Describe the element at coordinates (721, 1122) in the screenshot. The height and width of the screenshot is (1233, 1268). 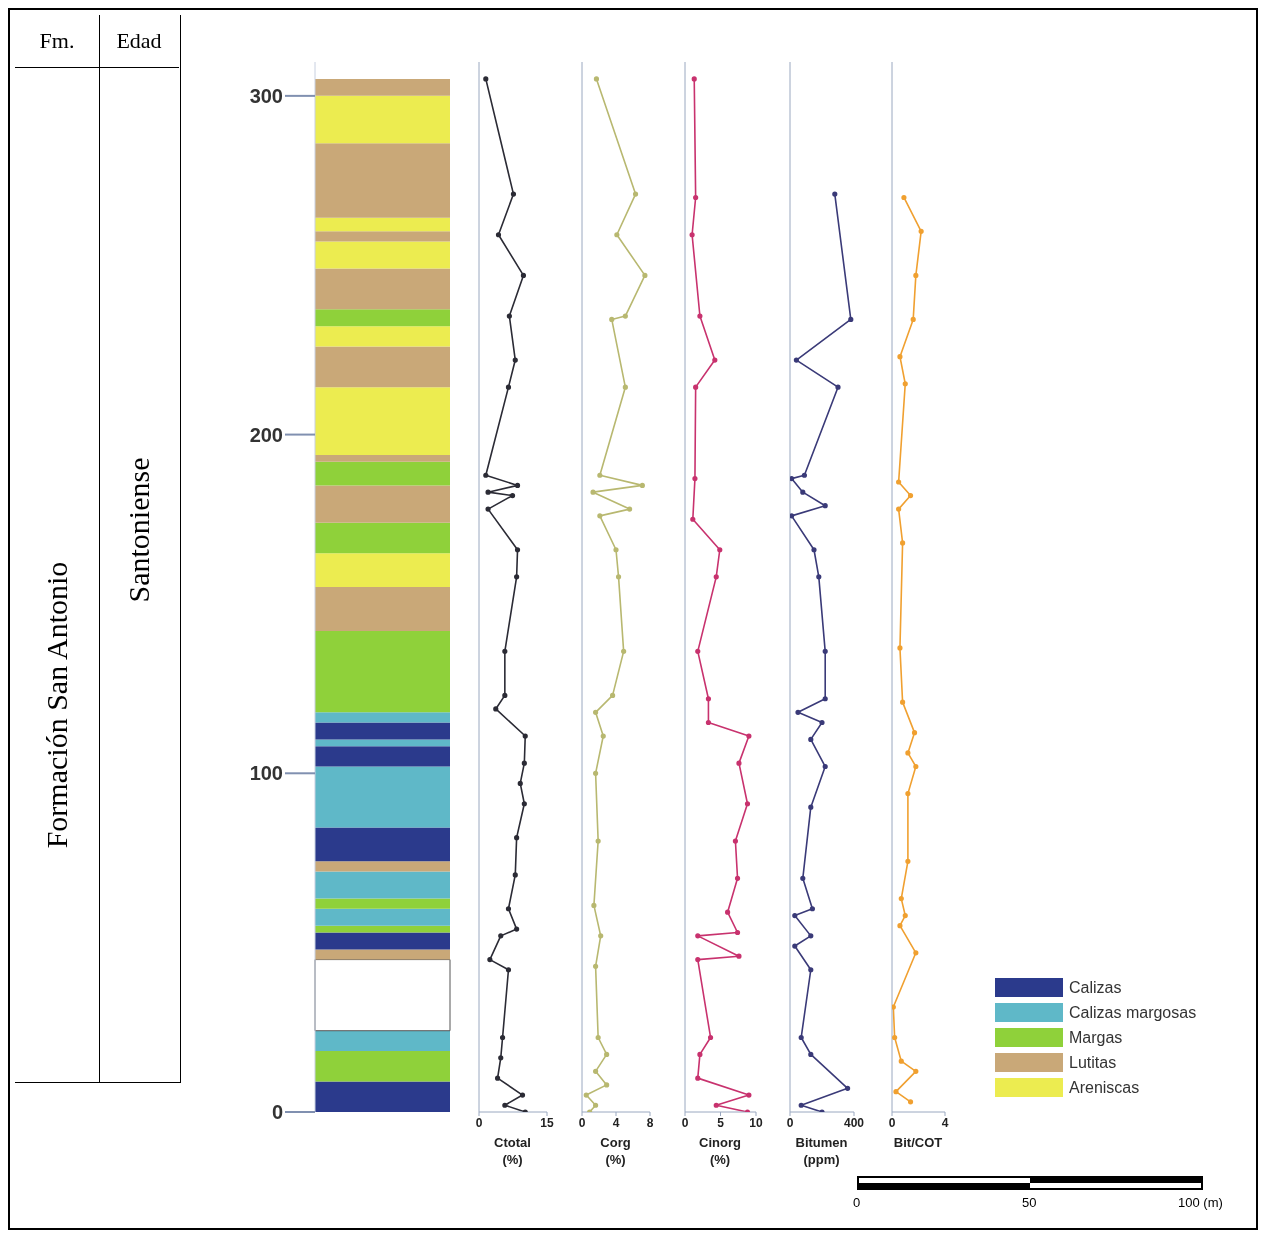
I see `x-tick-label: 5` at that location.